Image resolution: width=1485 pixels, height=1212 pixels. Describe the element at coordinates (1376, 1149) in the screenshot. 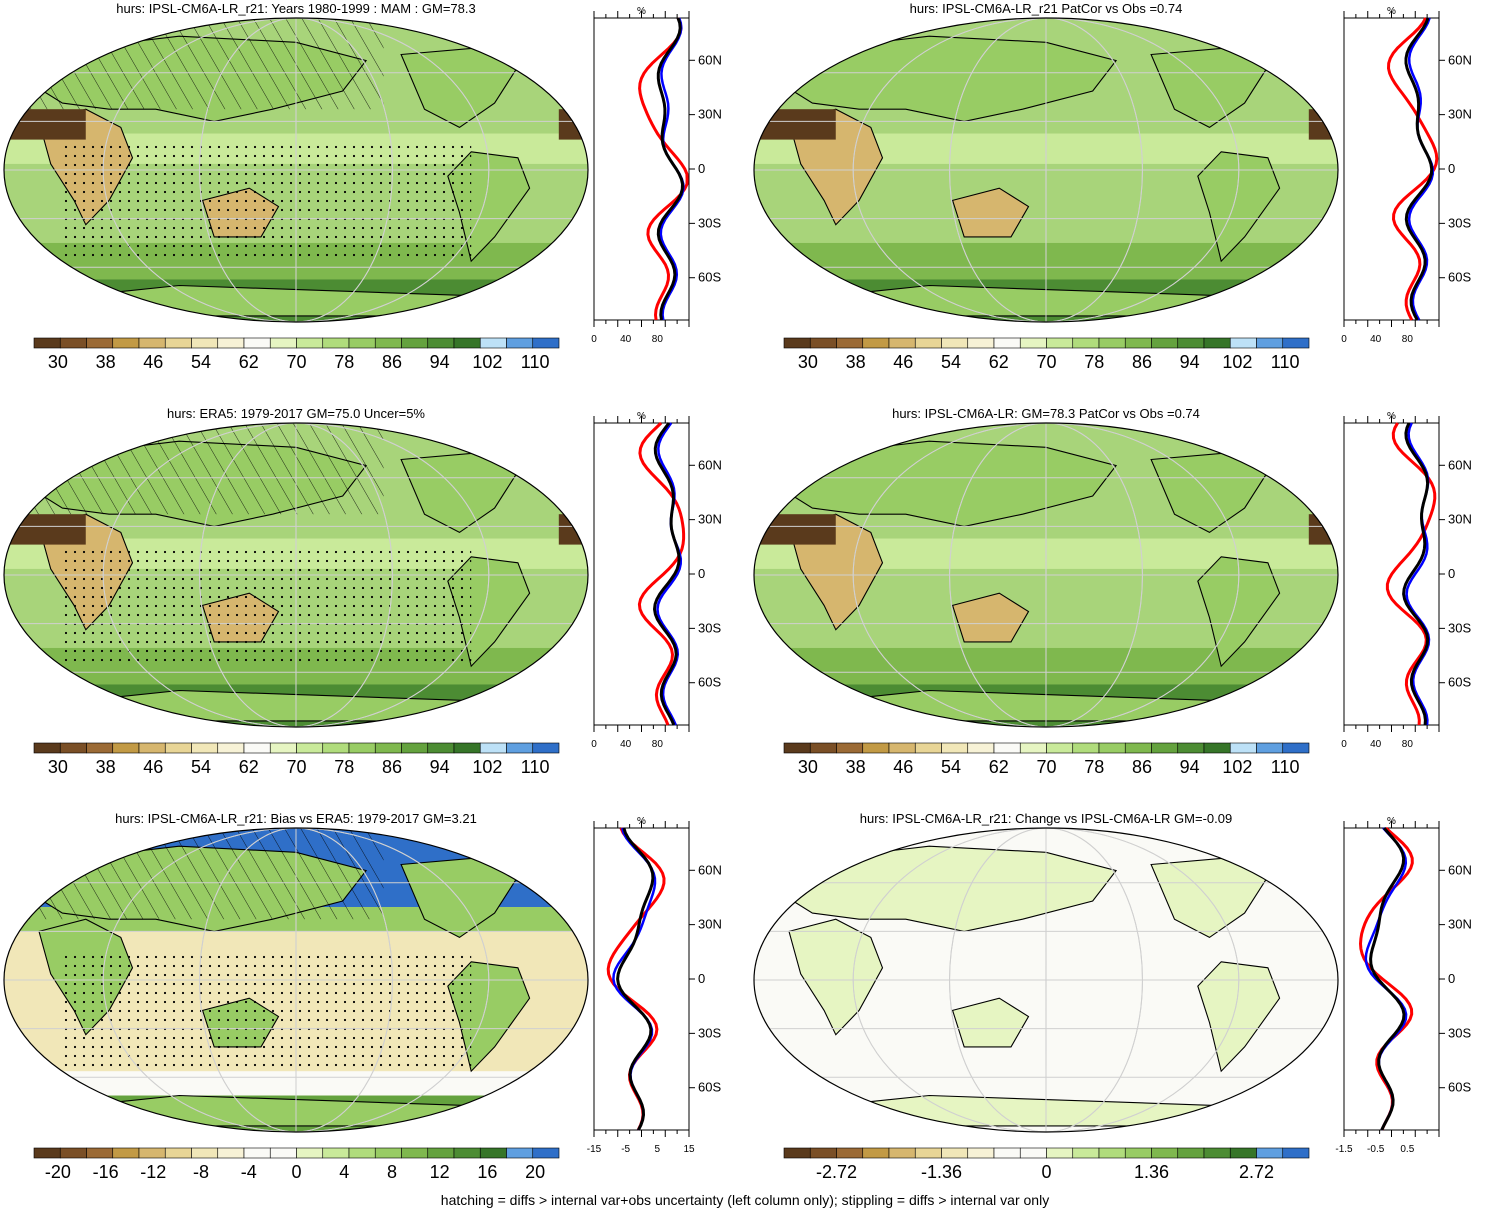

I see `profile-xtick-label: -0.5` at that location.